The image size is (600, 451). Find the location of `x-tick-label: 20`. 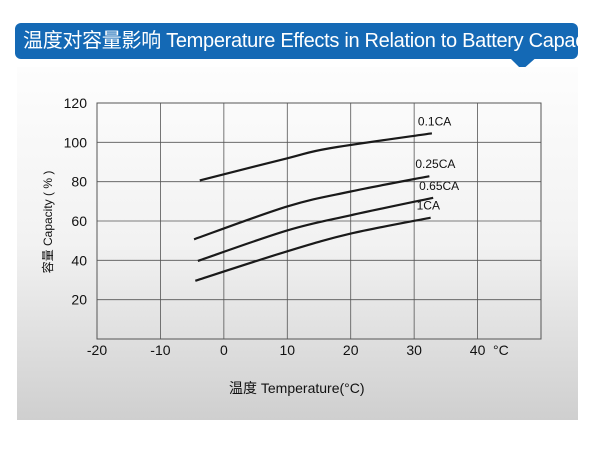

x-tick-label: 20 is located at coordinates (351, 350).